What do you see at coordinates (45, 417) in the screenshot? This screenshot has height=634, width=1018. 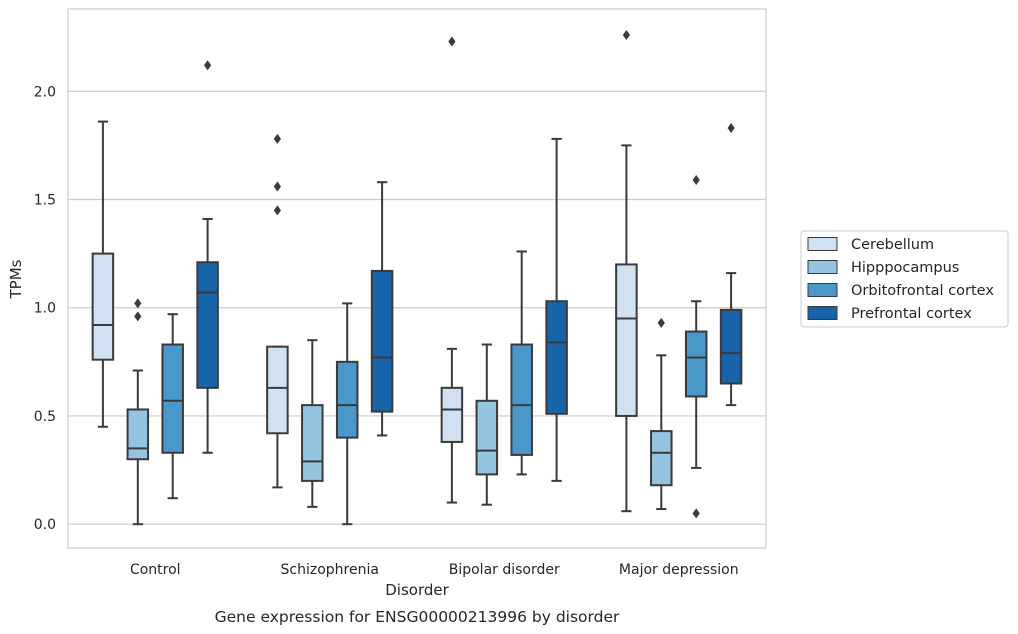 I see `y-tick-label: 0.5` at bounding box center [45, 417].